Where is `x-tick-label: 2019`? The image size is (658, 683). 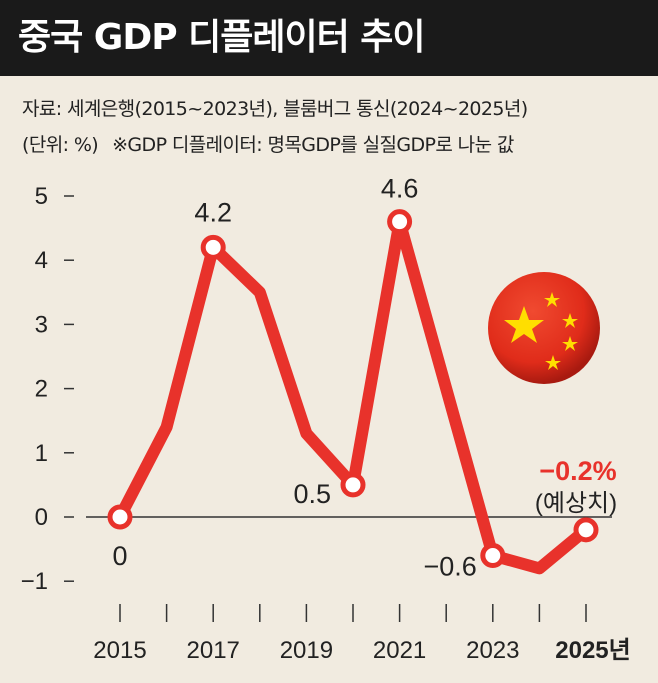
x-tick-label: 2019 is located at coordinates (306, 650).